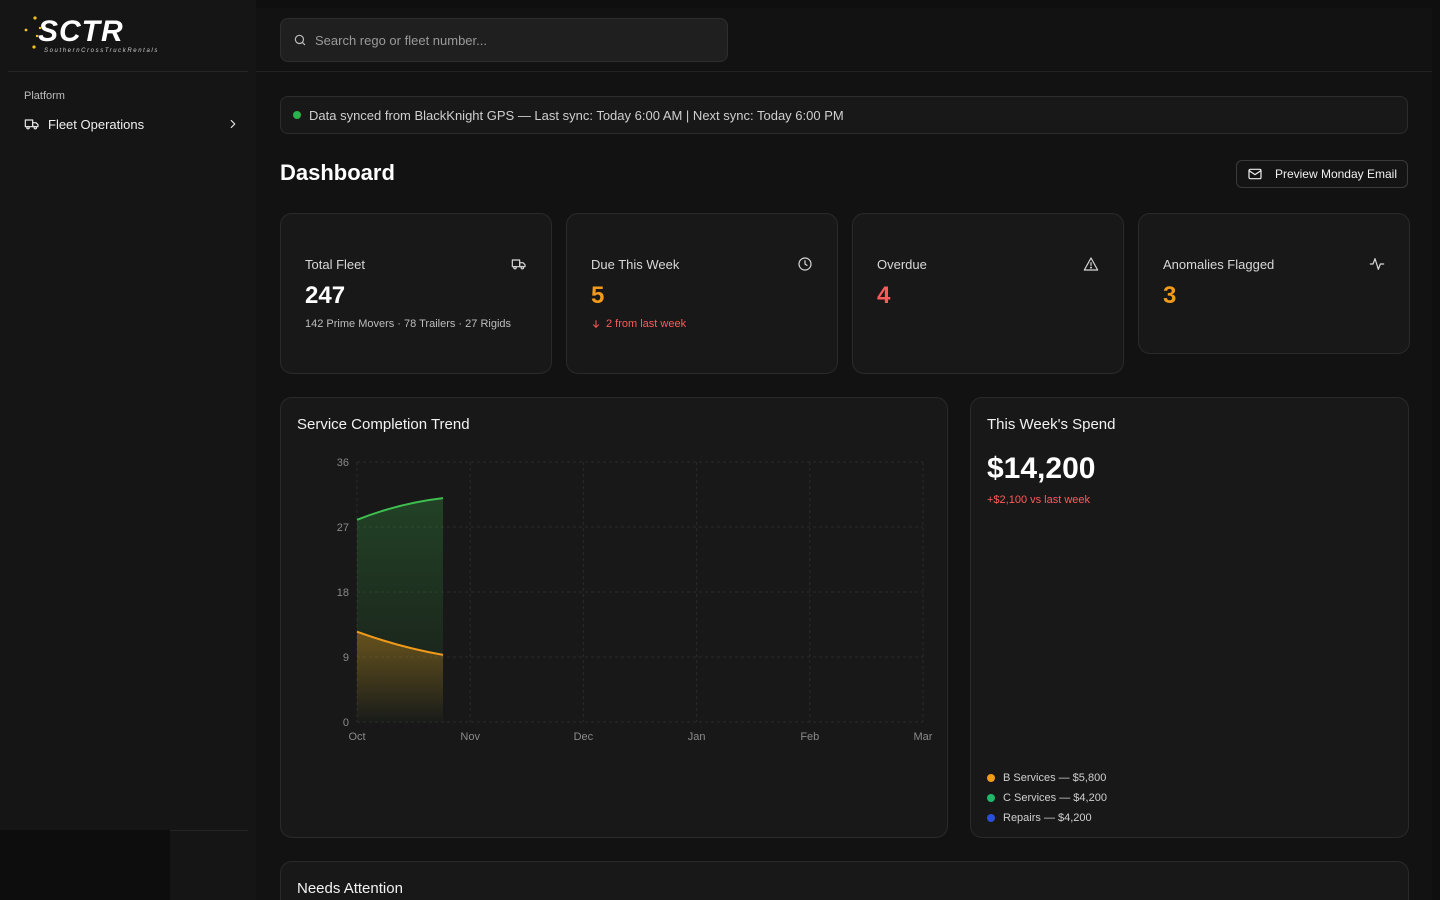 This screenshot has height=900, width=1440. What do you see at coordinates (805, 264) in the screenshot?
I see `clock-icon` at bounding box center [805, 264].